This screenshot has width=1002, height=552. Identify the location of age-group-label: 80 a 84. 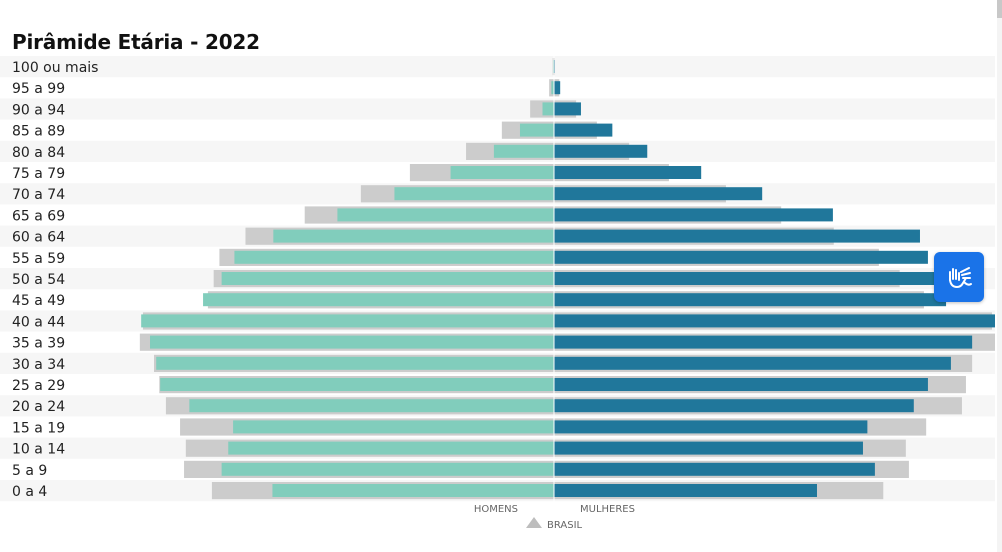
(38, 153).